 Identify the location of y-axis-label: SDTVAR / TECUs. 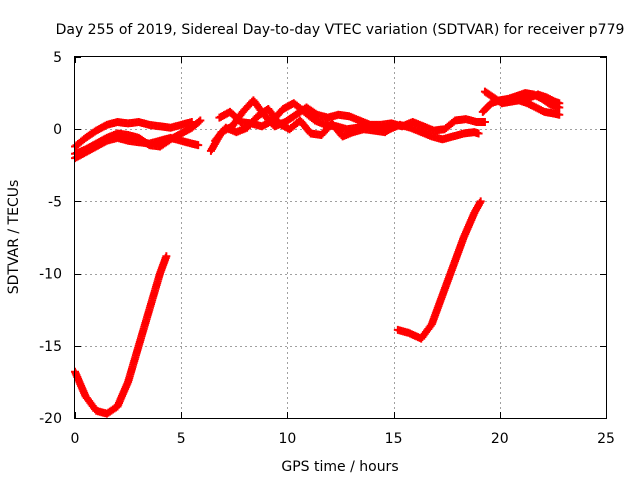
(14, 237).